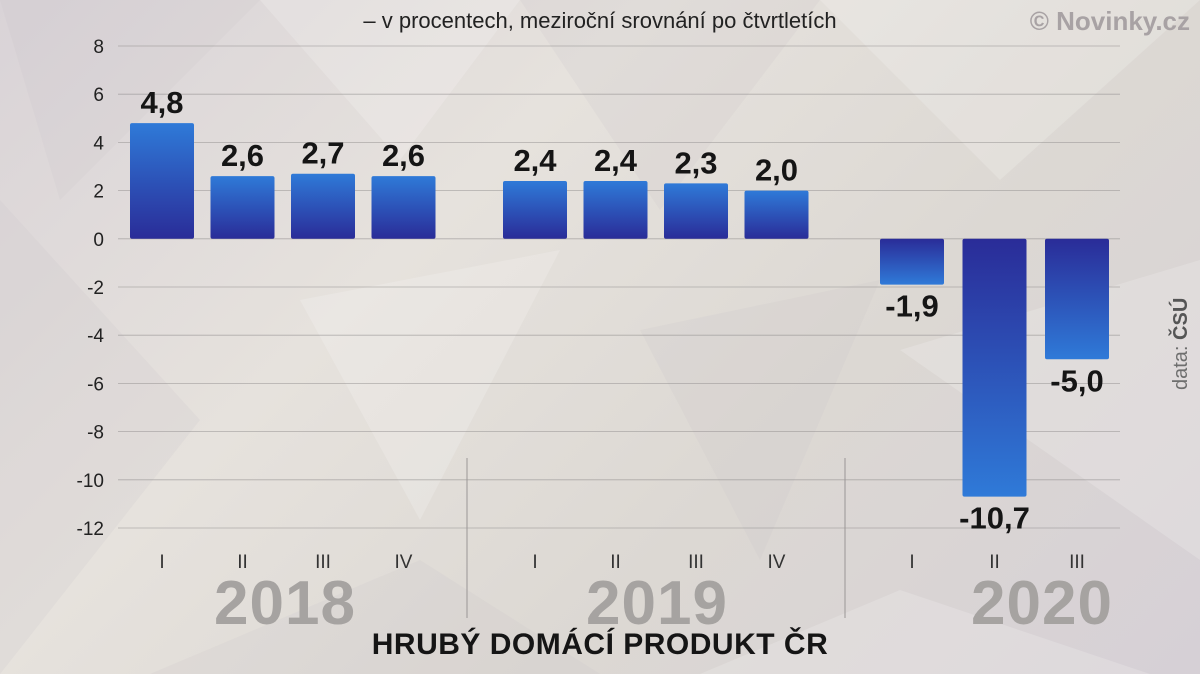  I want to click on y-tick-label: 8, so click(98, 47).